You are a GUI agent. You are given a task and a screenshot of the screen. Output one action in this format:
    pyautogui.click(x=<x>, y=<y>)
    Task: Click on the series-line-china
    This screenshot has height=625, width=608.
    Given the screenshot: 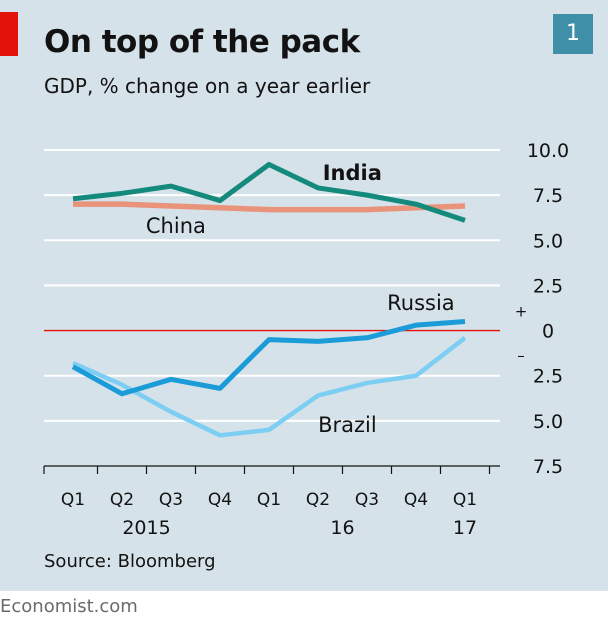 What is the action you would take?
    pyautogui.click(x=269, y=207)
    